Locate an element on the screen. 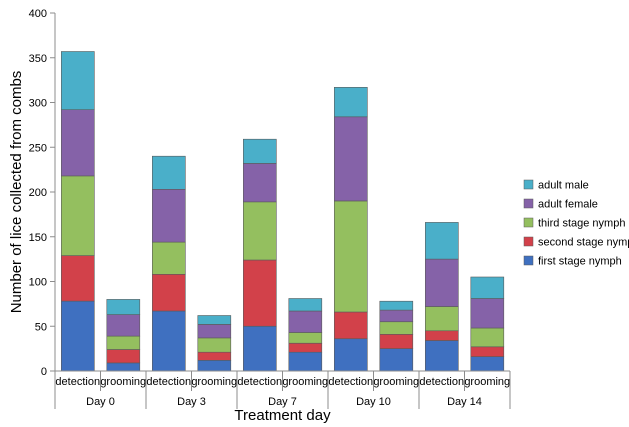 The height and width of the screenshot is (427, 629). x-category-label-2: detection is located at coordinates (168, 382).